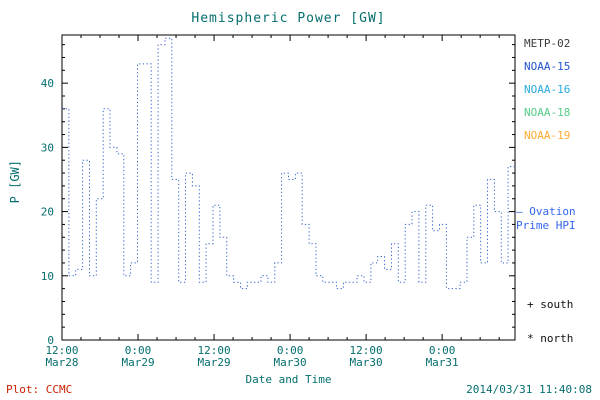 The height and width of the screenshot is (400, 600). Describe the element at coordinates (288, 18) in the screenshot. I see `chart-title: Hemispheric Power [GW]` at that location.